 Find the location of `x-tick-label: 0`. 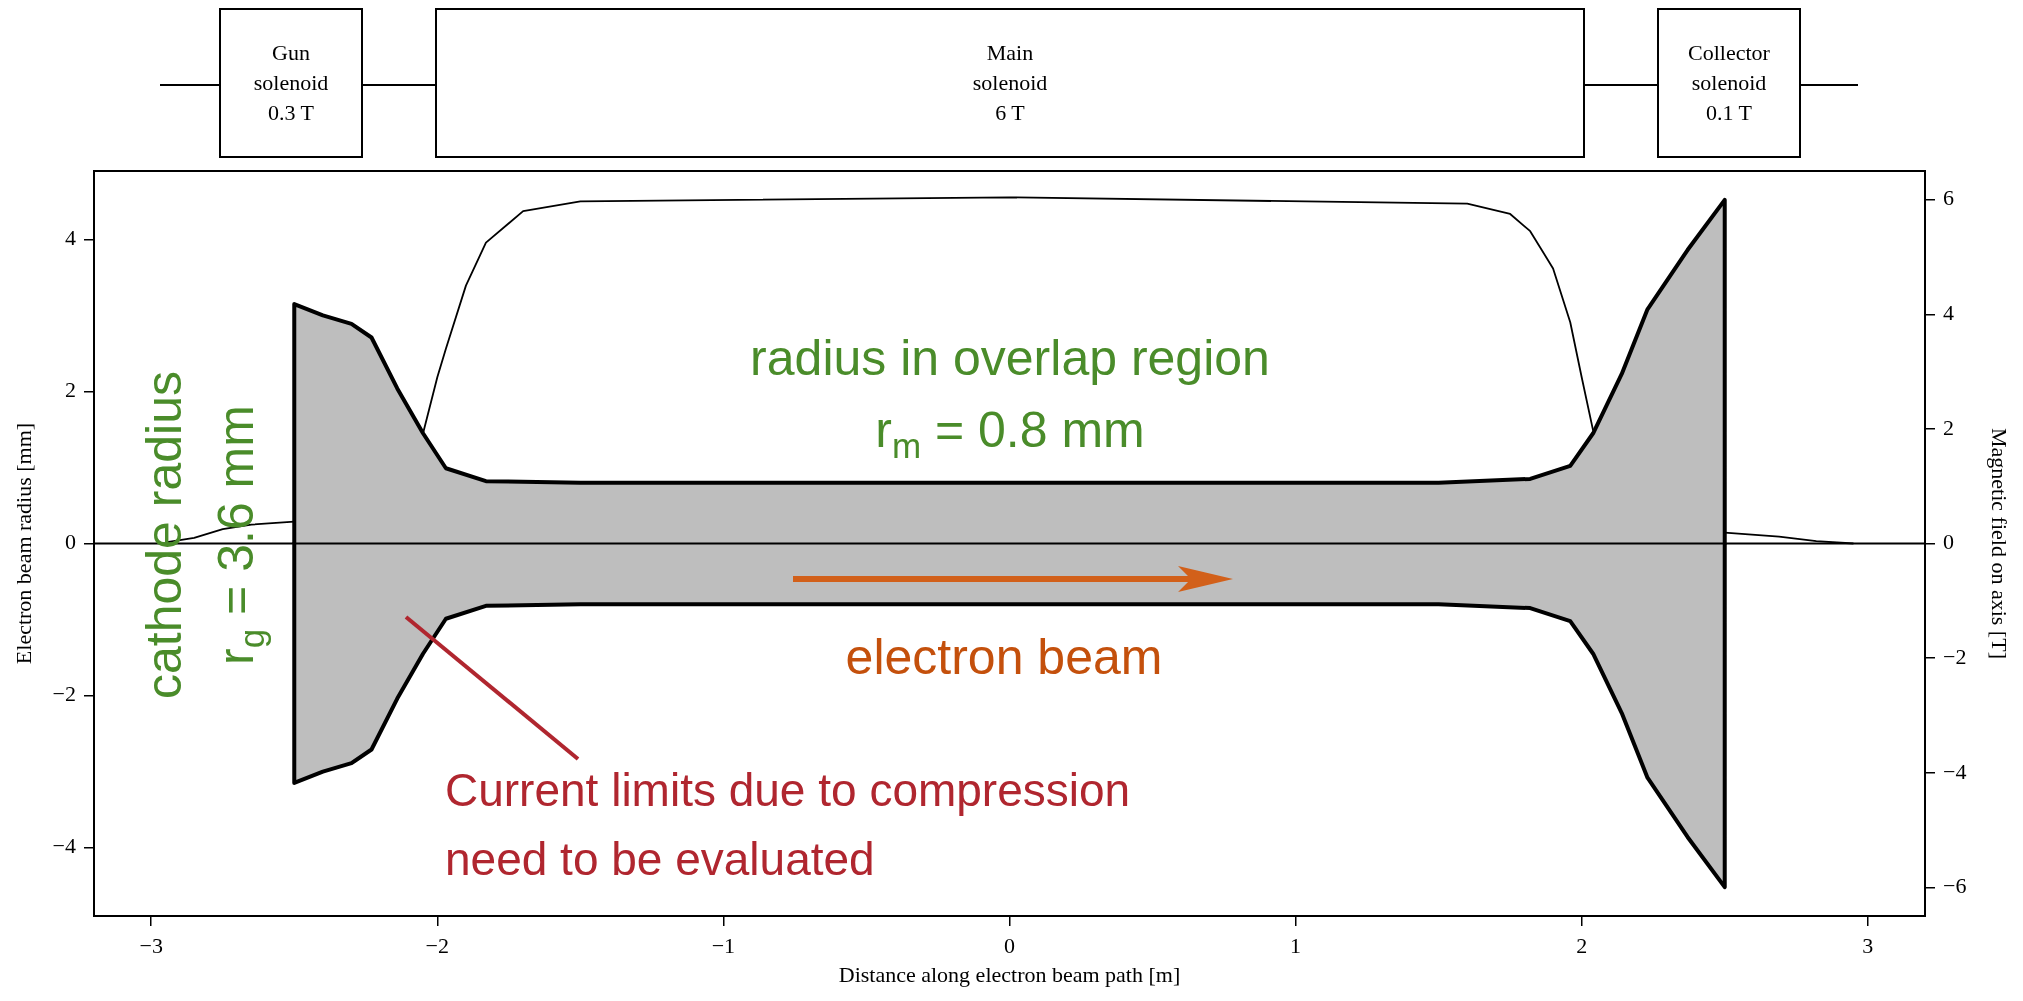

x-tick-label: 0 is located at coordinates (1009, 945).